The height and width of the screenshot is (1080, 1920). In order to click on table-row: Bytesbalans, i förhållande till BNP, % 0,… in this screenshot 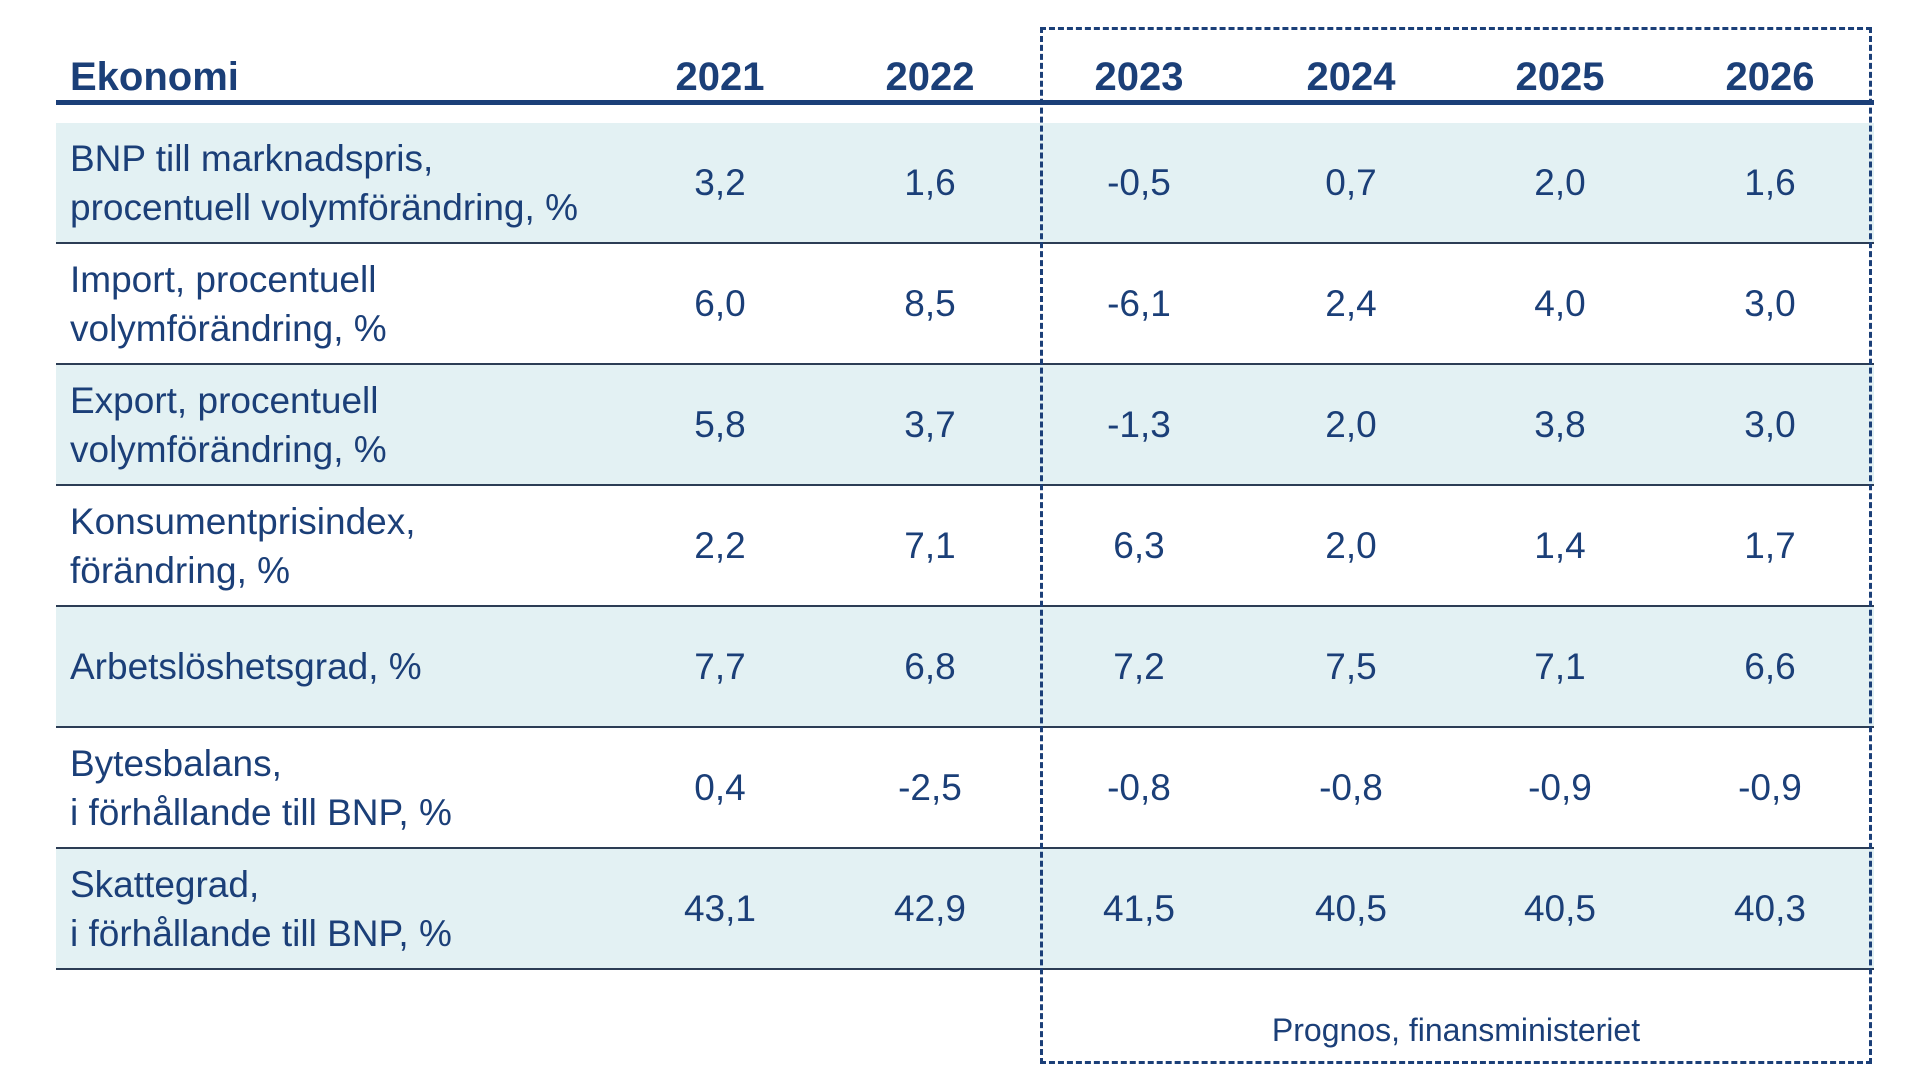, I will do `click(965, 788)`.